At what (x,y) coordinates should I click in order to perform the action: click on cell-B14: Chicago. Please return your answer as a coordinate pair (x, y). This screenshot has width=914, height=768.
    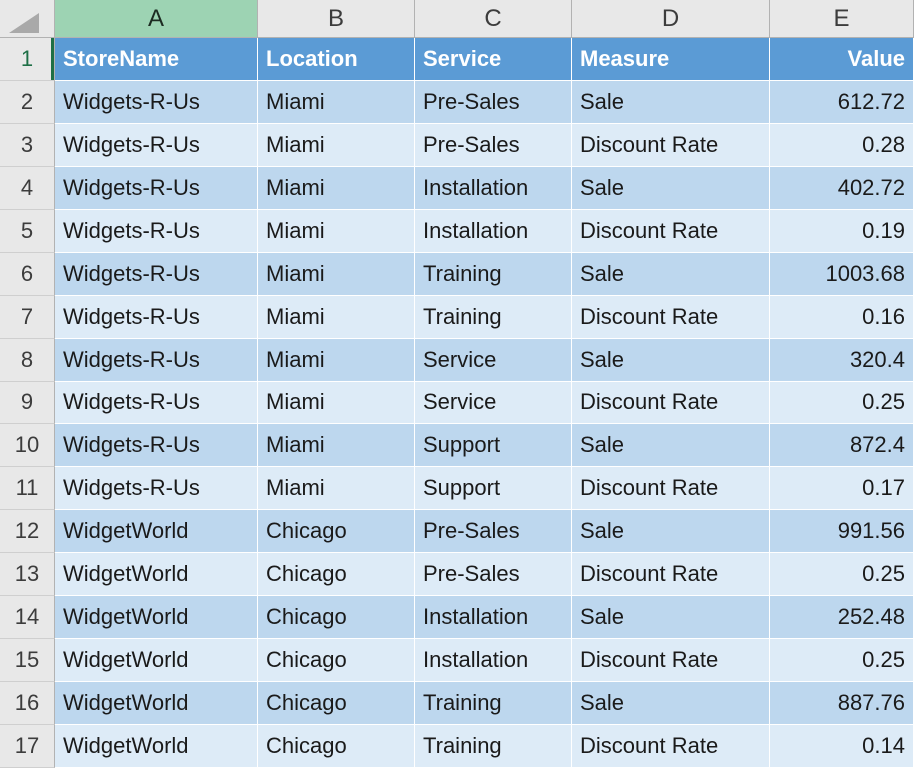
    Looking at the image, I should click on (336, 618).